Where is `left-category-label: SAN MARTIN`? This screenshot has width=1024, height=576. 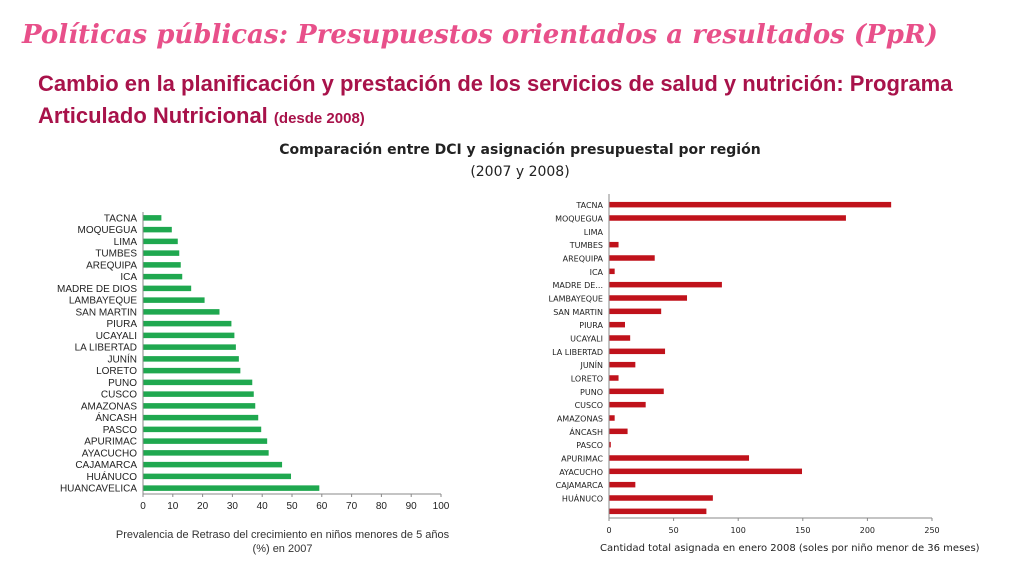 left-category-label: SAN MARTIN is located at coordinates (107, 312).